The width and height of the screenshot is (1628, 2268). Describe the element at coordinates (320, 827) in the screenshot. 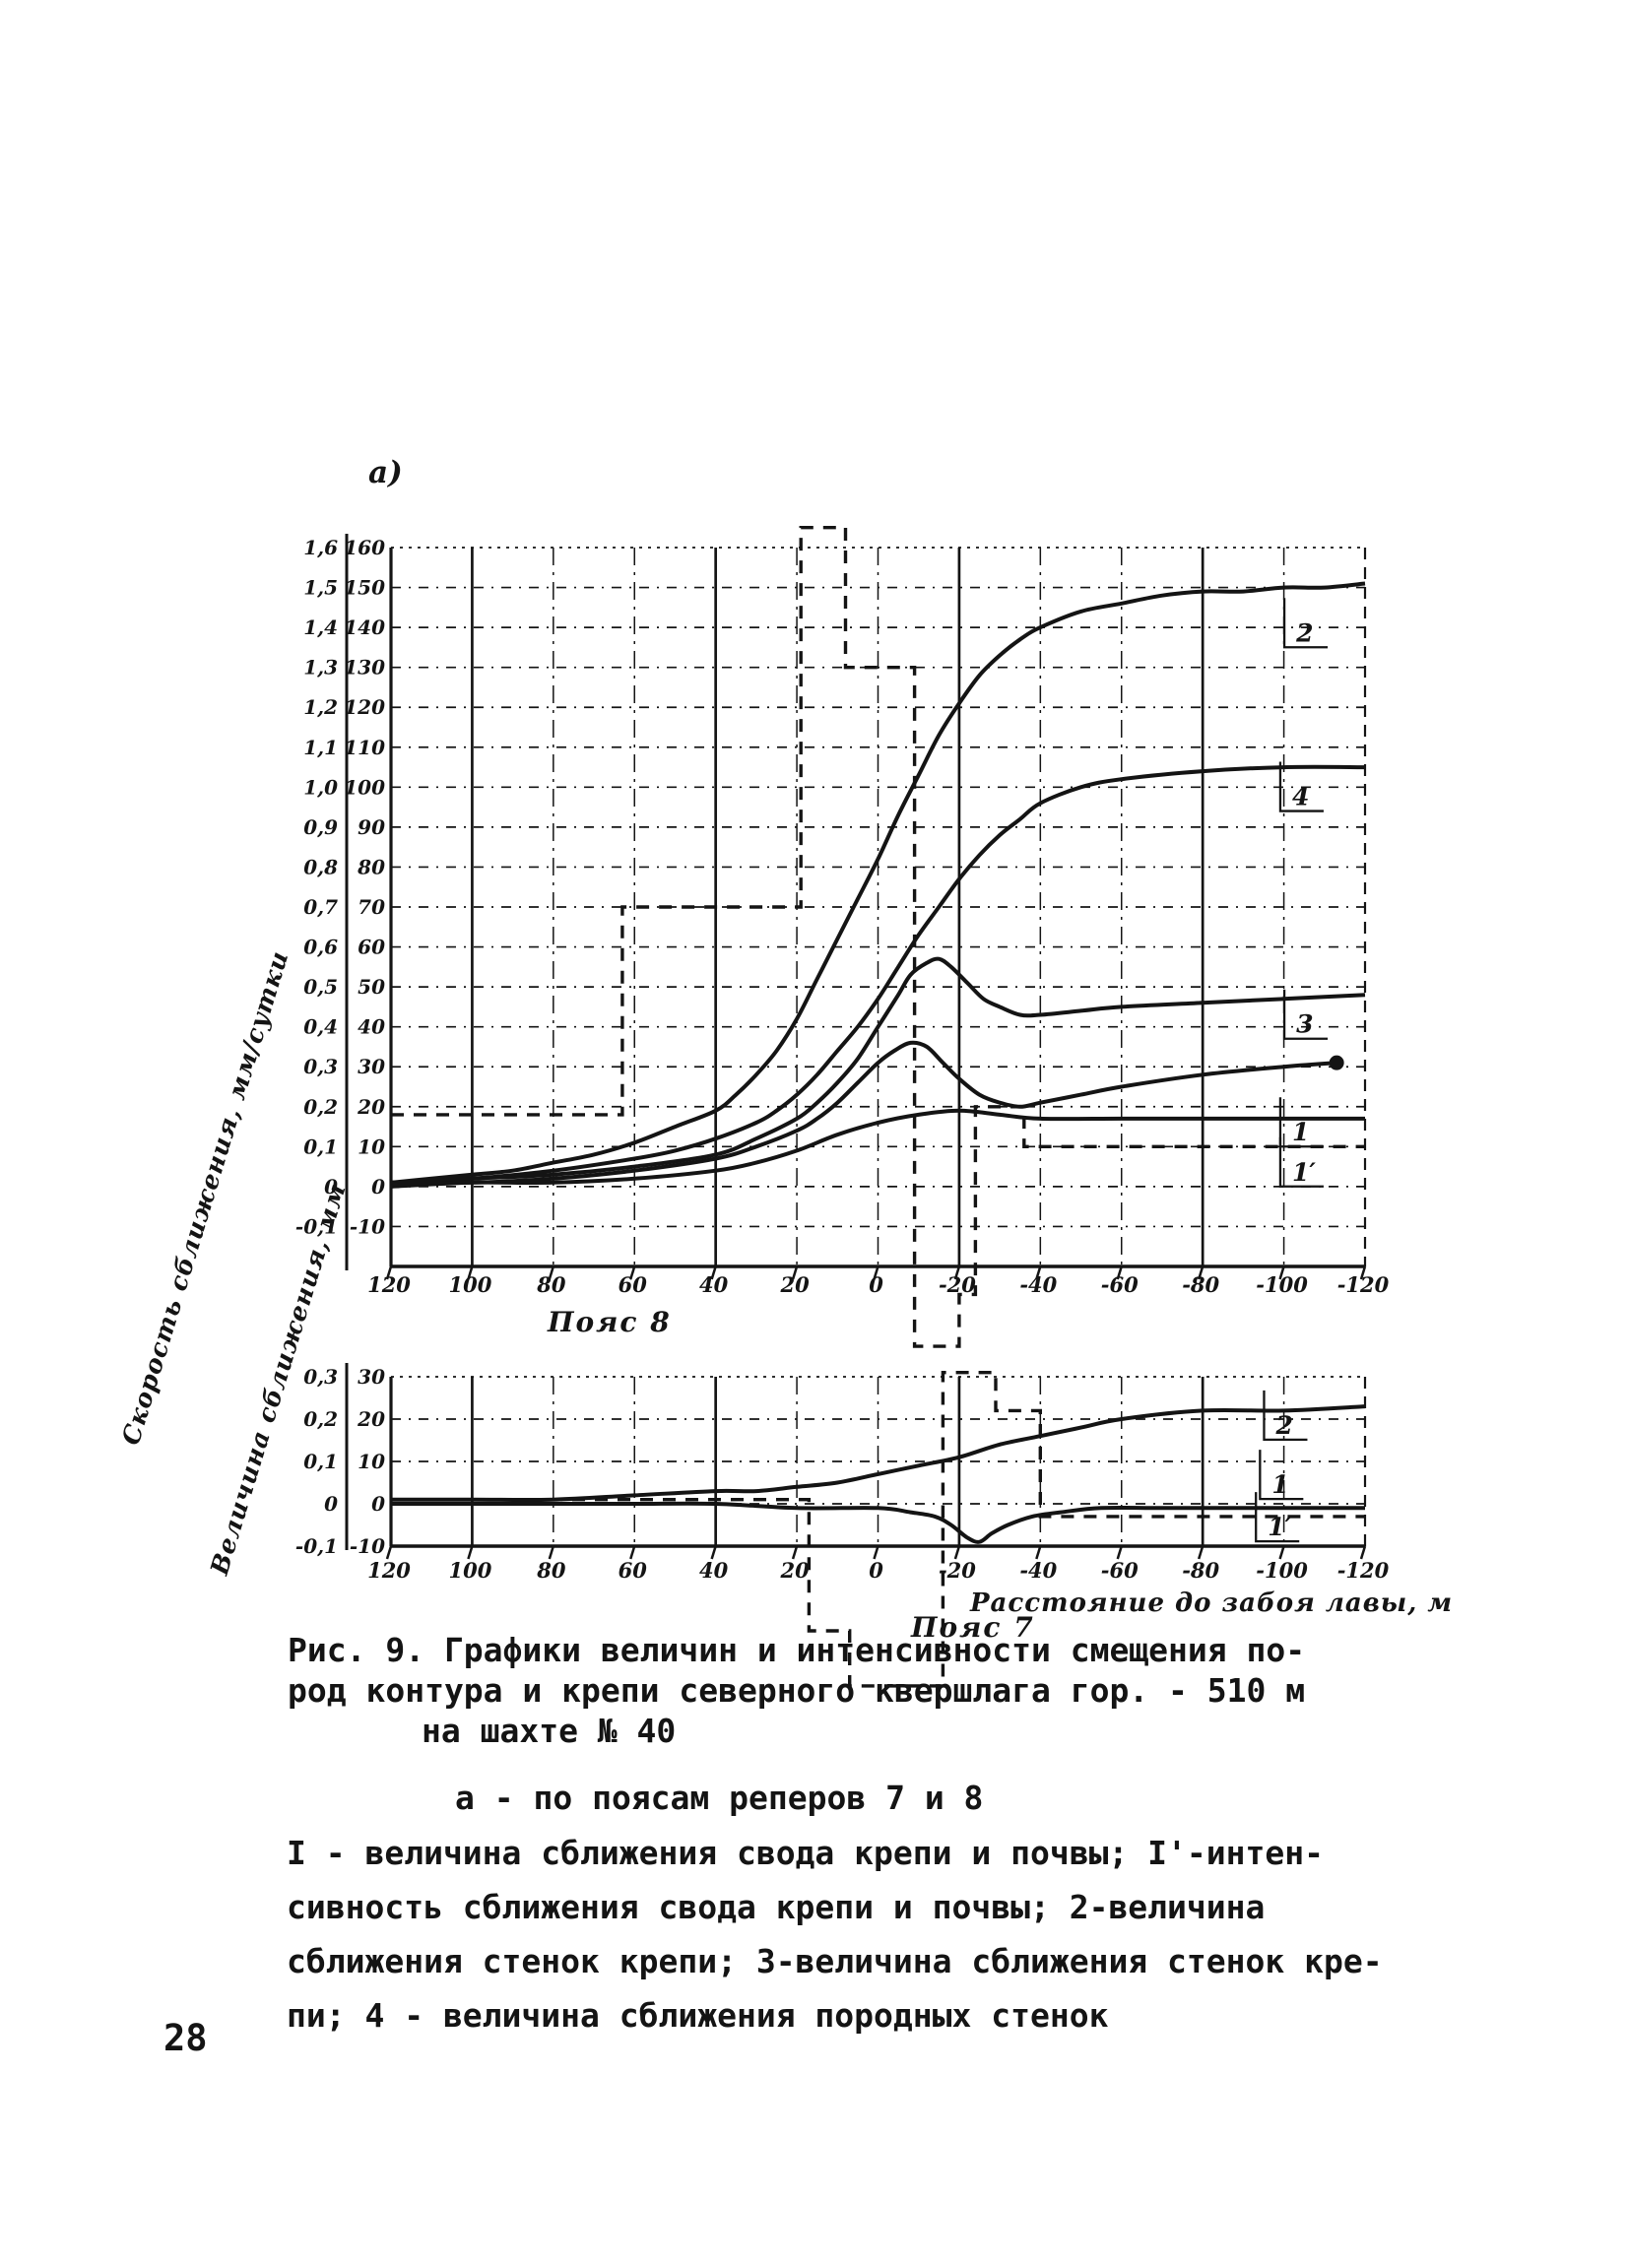

I see `svg-text: 0,9` at that location.